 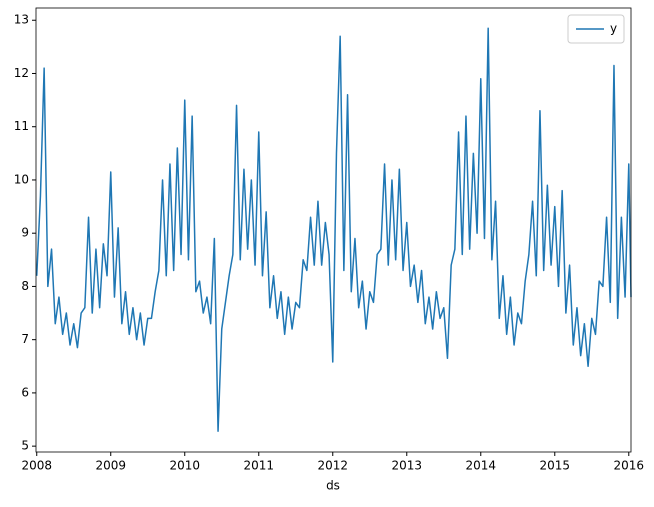 What do you see at coordinates (555, 466) in the screenshot?
I see `x-tick-label: 2015` at bounding box center [555, 466].